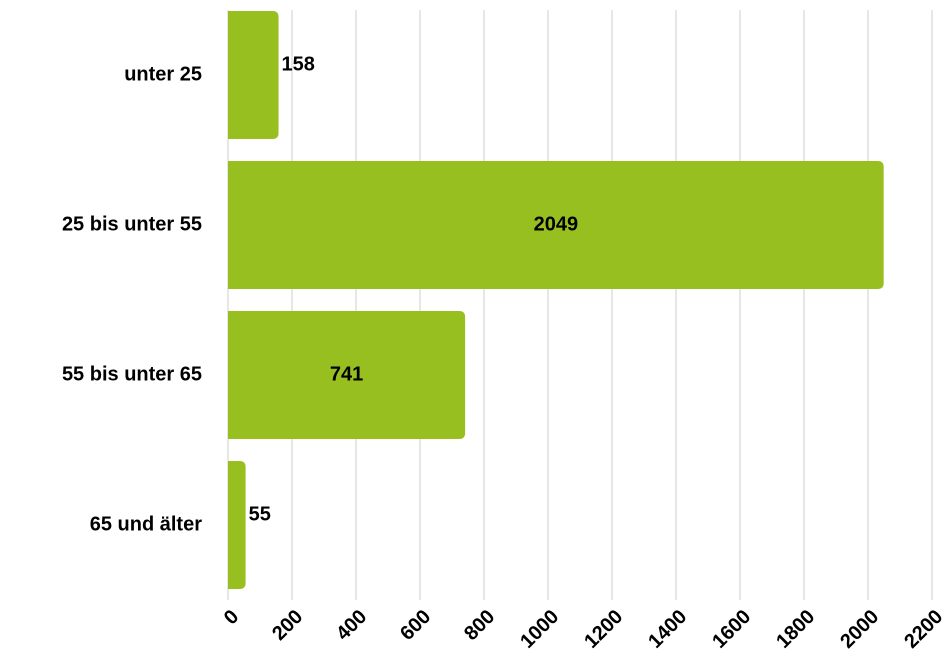  I want to click on y-tick-label: 55 bis unter 65, so click(132, 374).